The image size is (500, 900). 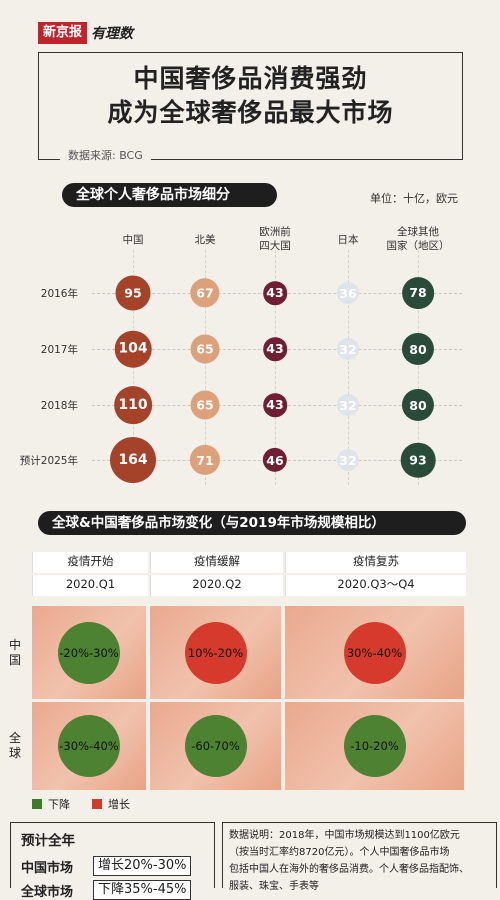 I want to click on column-header: 日本, so click(x=348, y=240).